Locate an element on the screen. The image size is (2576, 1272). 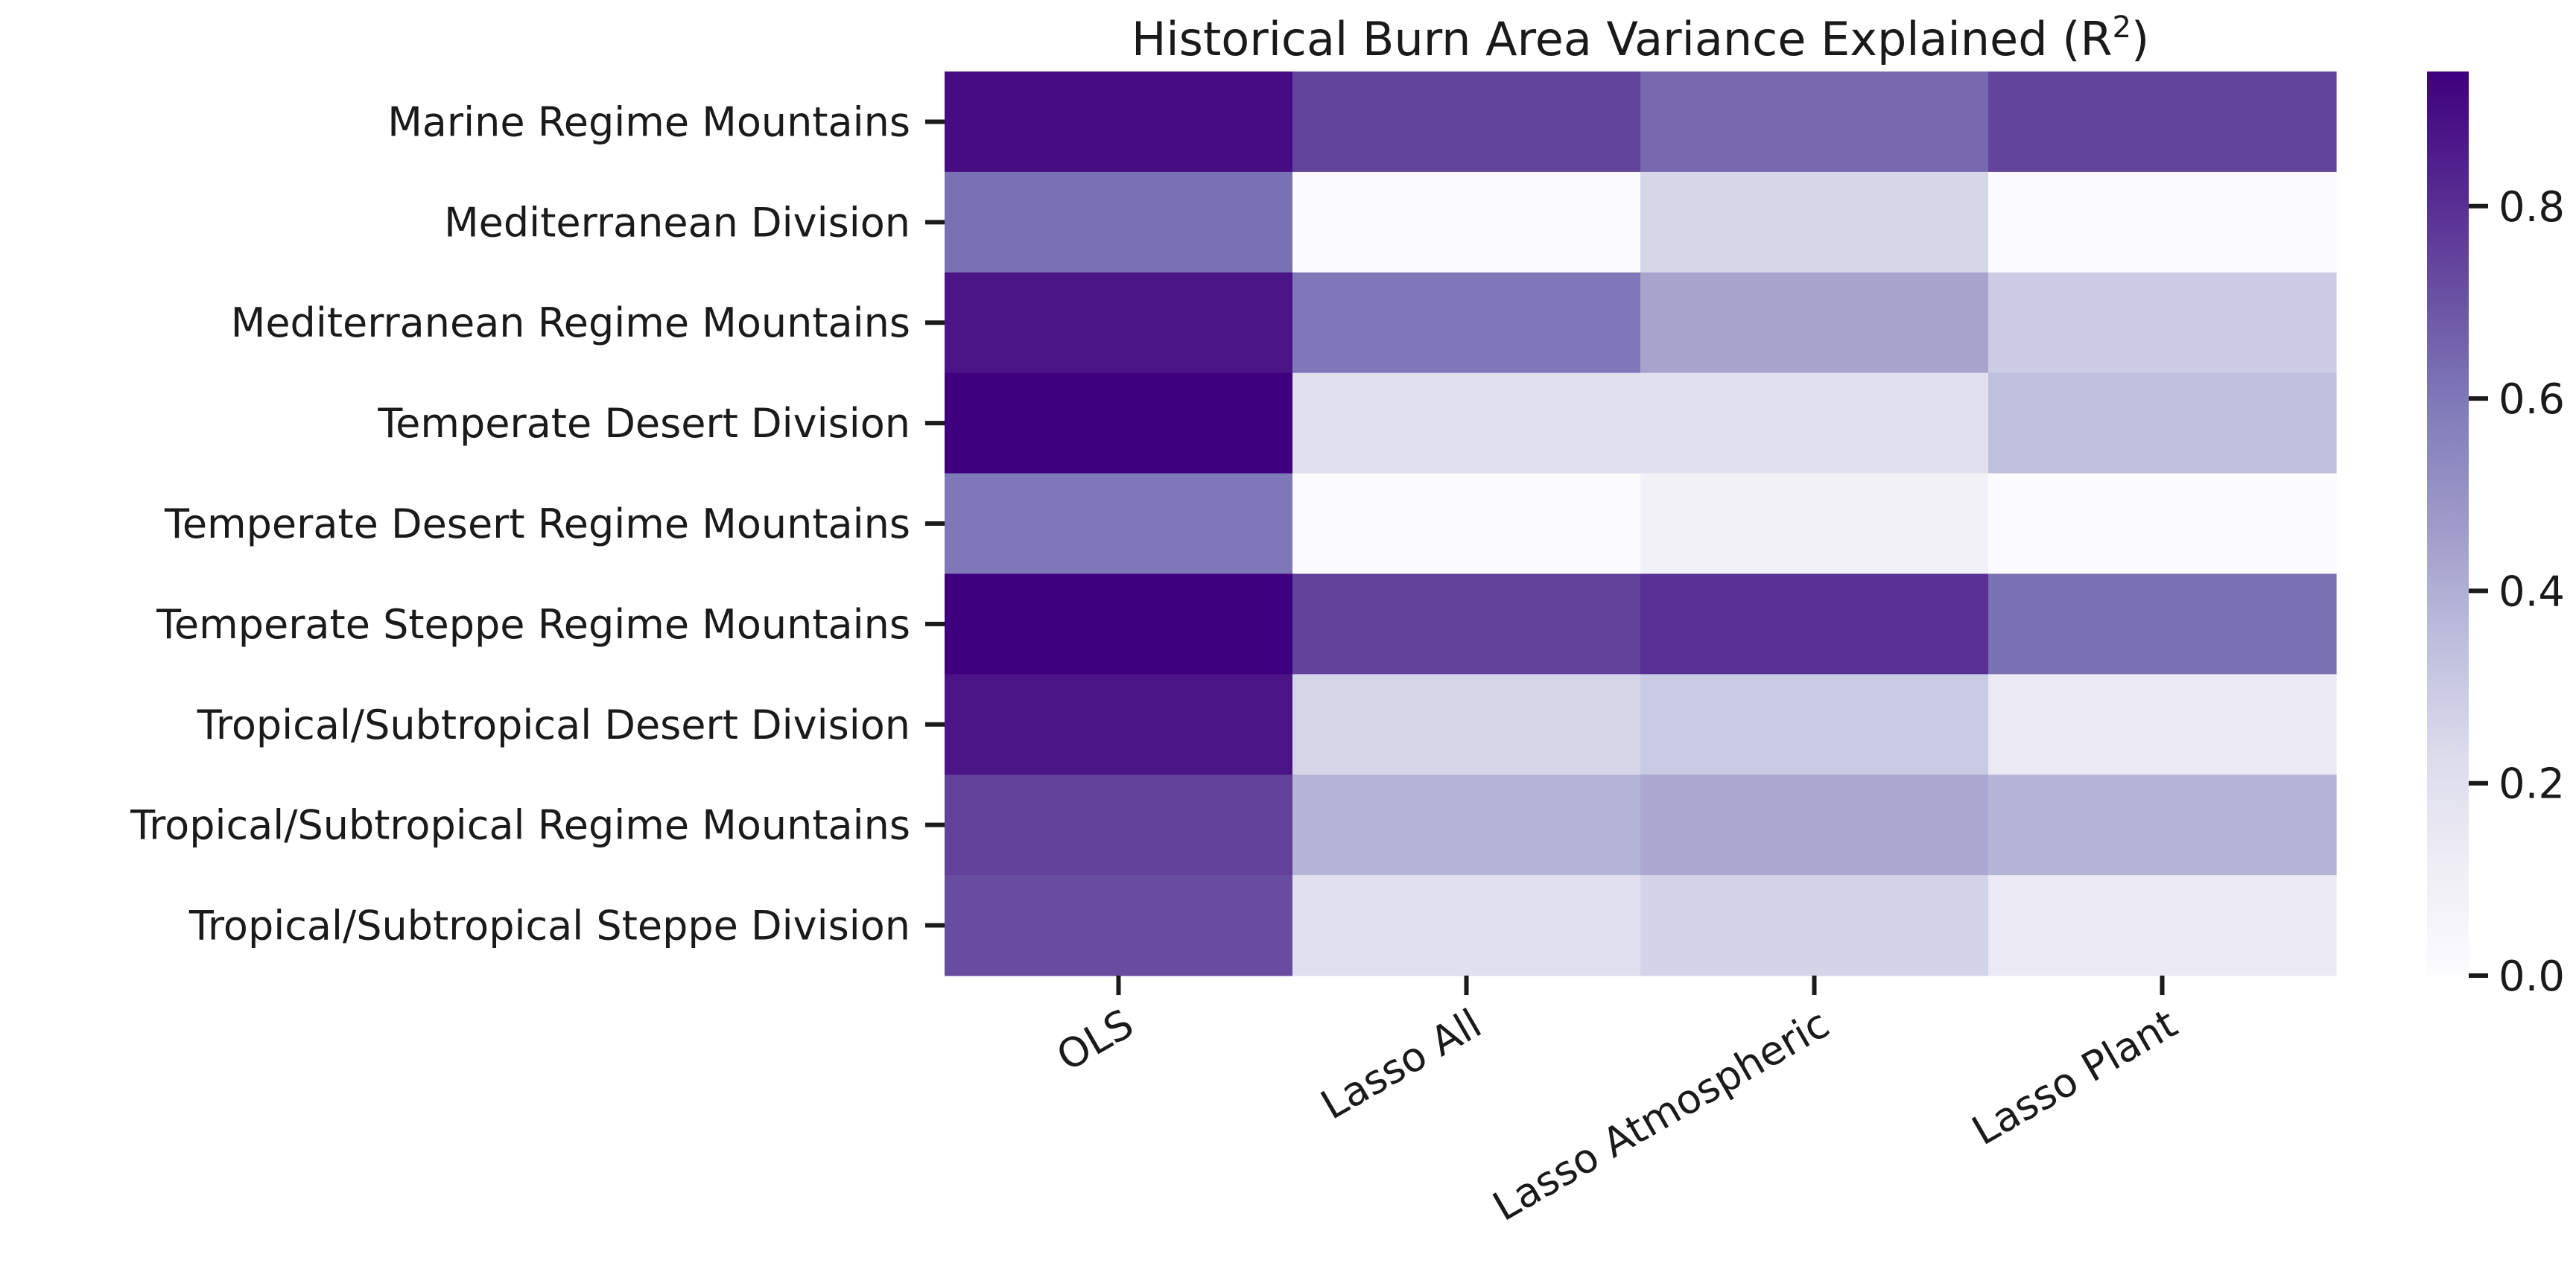
row-tick-label: Mediterranean Division is located at coordinates (677, 223).